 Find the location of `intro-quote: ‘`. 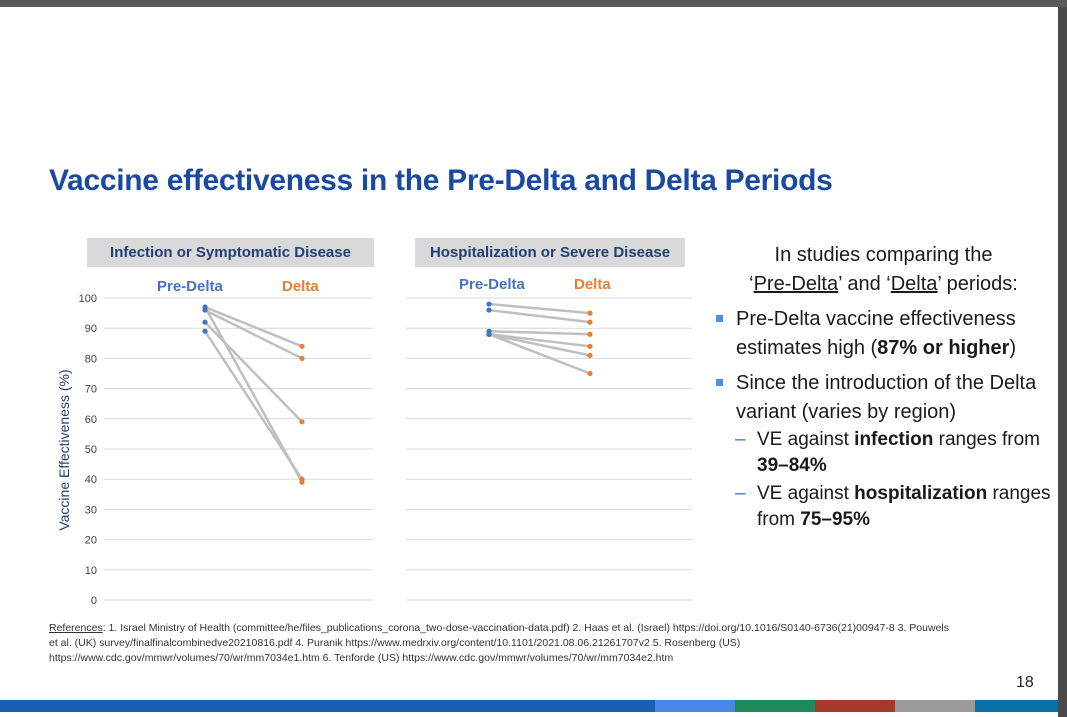

intro-quote: ‘ is located at coordinates (751, 284).